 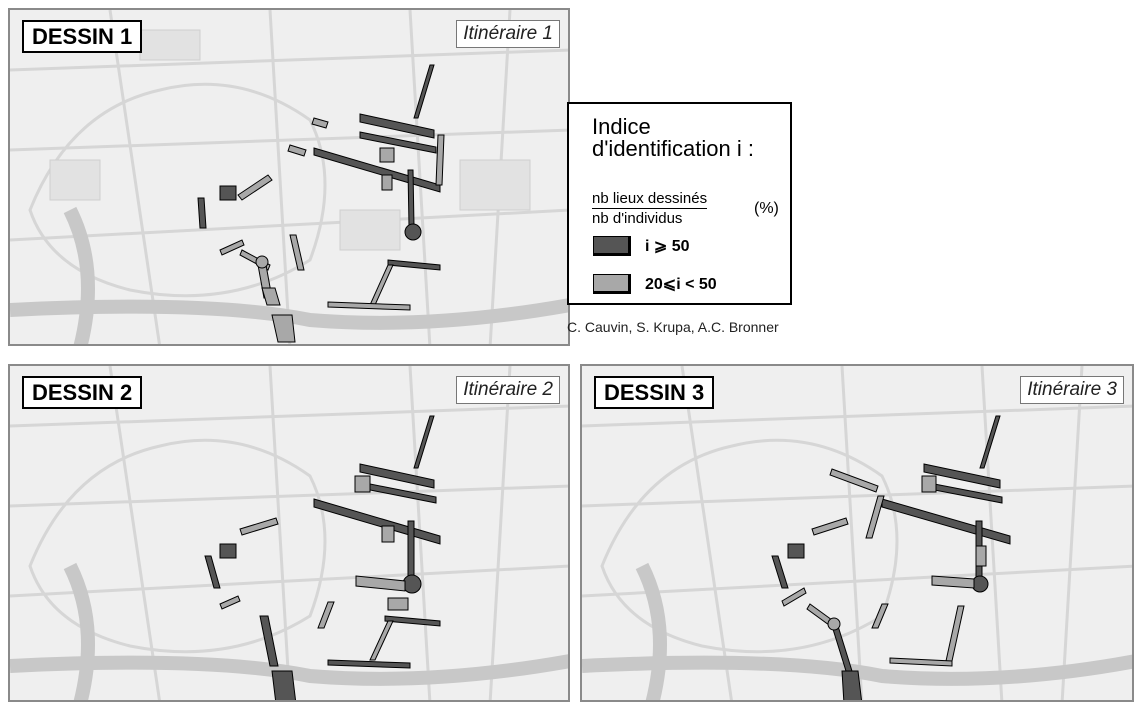 I want to click on legend-swatch-high, so click(x=612, y=246).